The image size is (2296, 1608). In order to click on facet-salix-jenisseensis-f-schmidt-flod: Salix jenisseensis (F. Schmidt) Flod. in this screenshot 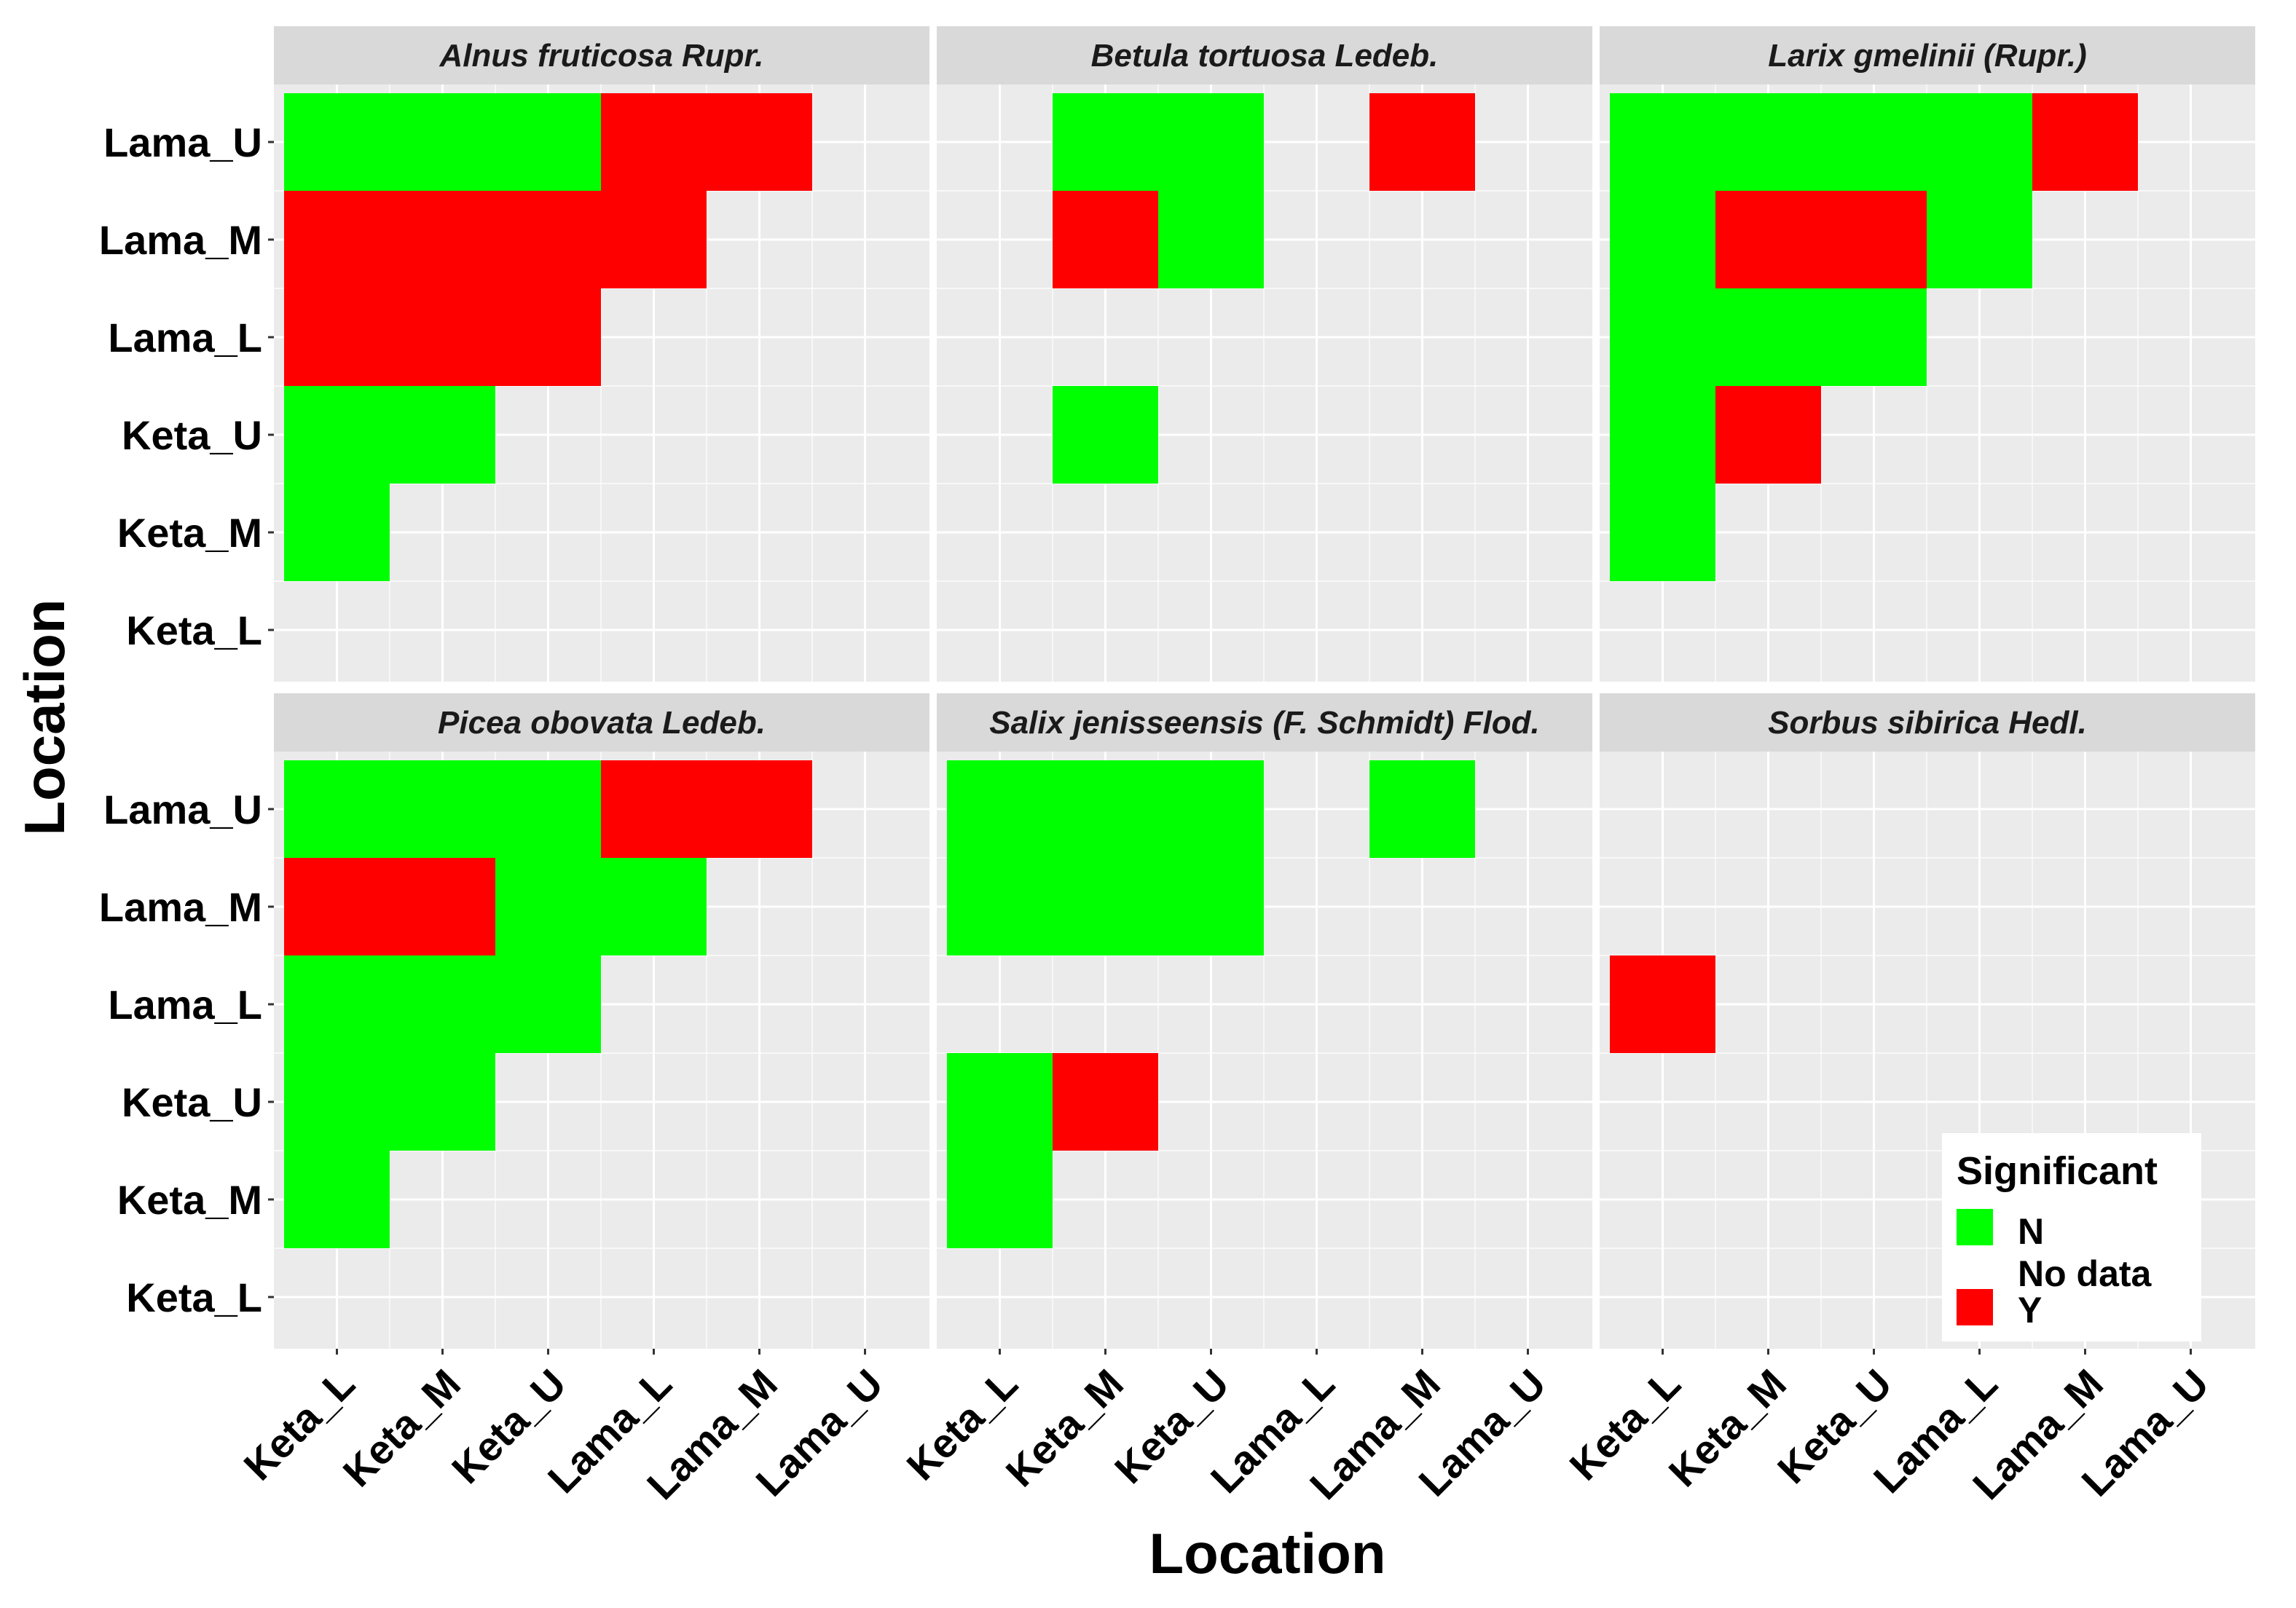, I will do `click(1264, 1024)`.